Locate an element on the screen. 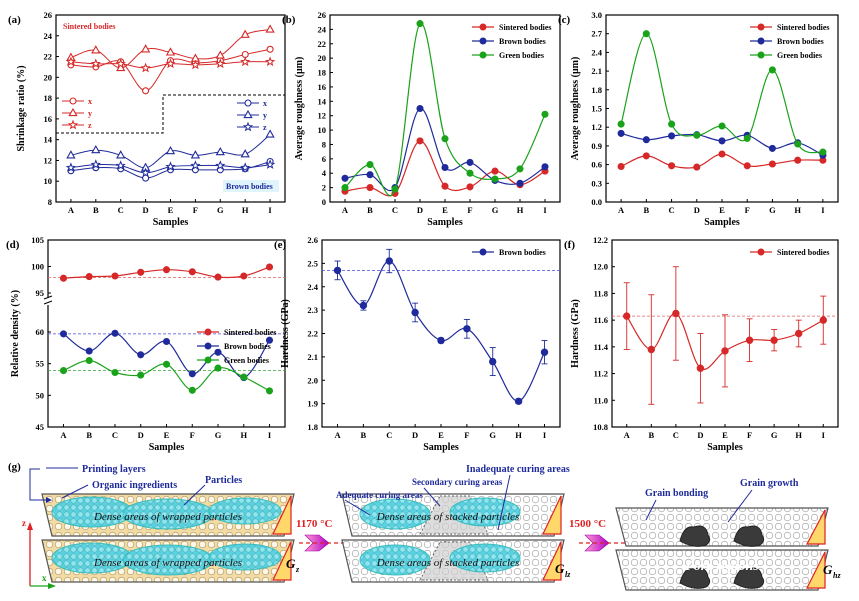 This screenshot has height=601, width=859. label-adequate: Adequate curing areas is located at coordinates (379, 495).